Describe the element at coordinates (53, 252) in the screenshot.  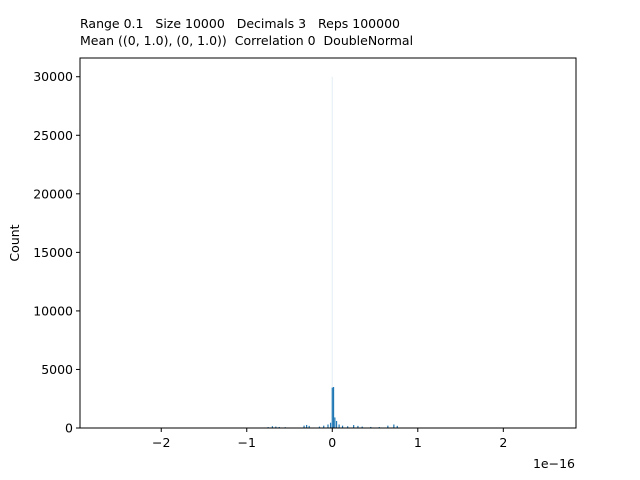
I see `y-tick-label: 15000` at that location.